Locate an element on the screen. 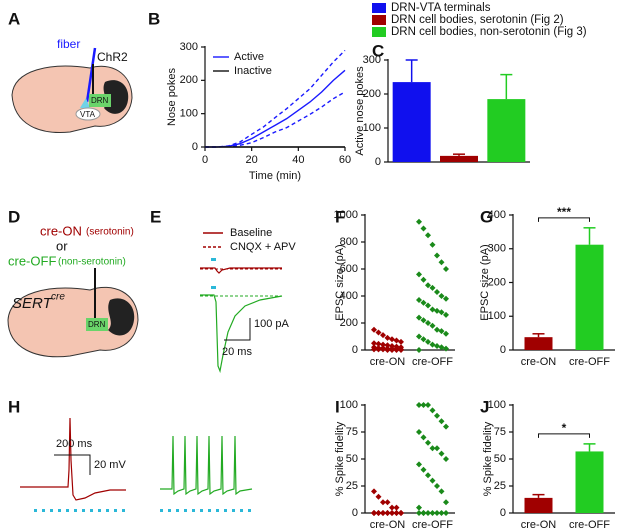 The image size is (624, 532). scale-bar is located at coordinates (237, 329).